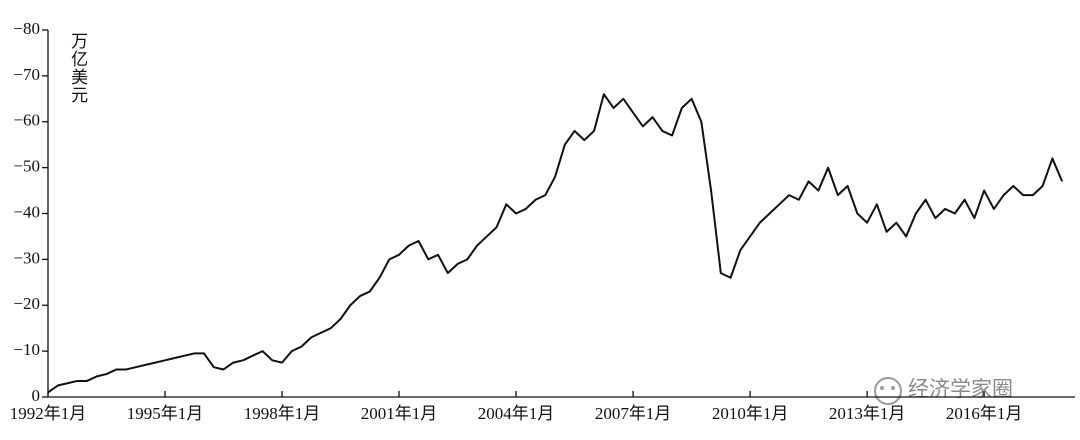  I want to click on y-tick-label: −10, so click(26, 349).